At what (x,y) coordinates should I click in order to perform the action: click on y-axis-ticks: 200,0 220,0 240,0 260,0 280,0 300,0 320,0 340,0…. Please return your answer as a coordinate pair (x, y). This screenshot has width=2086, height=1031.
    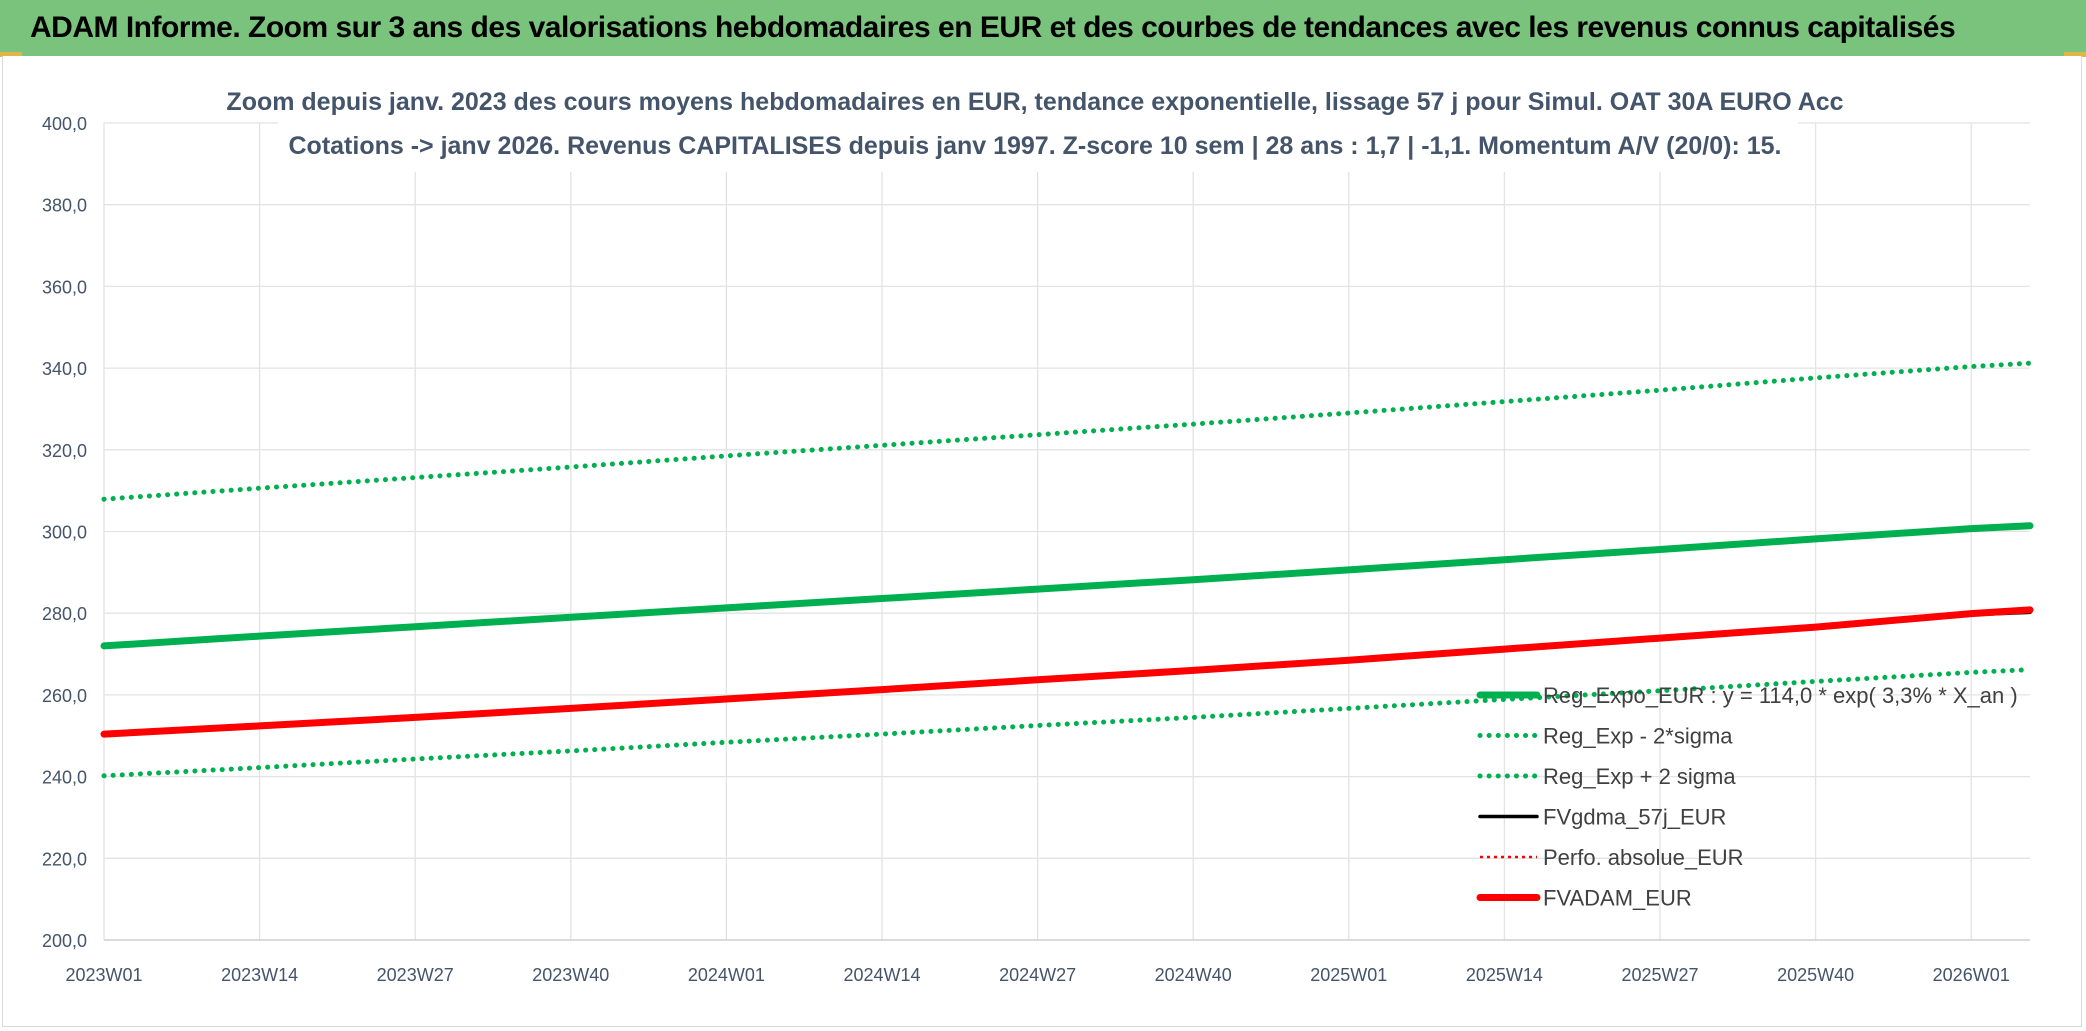
    Looking at the image, I should click on (64, 532).